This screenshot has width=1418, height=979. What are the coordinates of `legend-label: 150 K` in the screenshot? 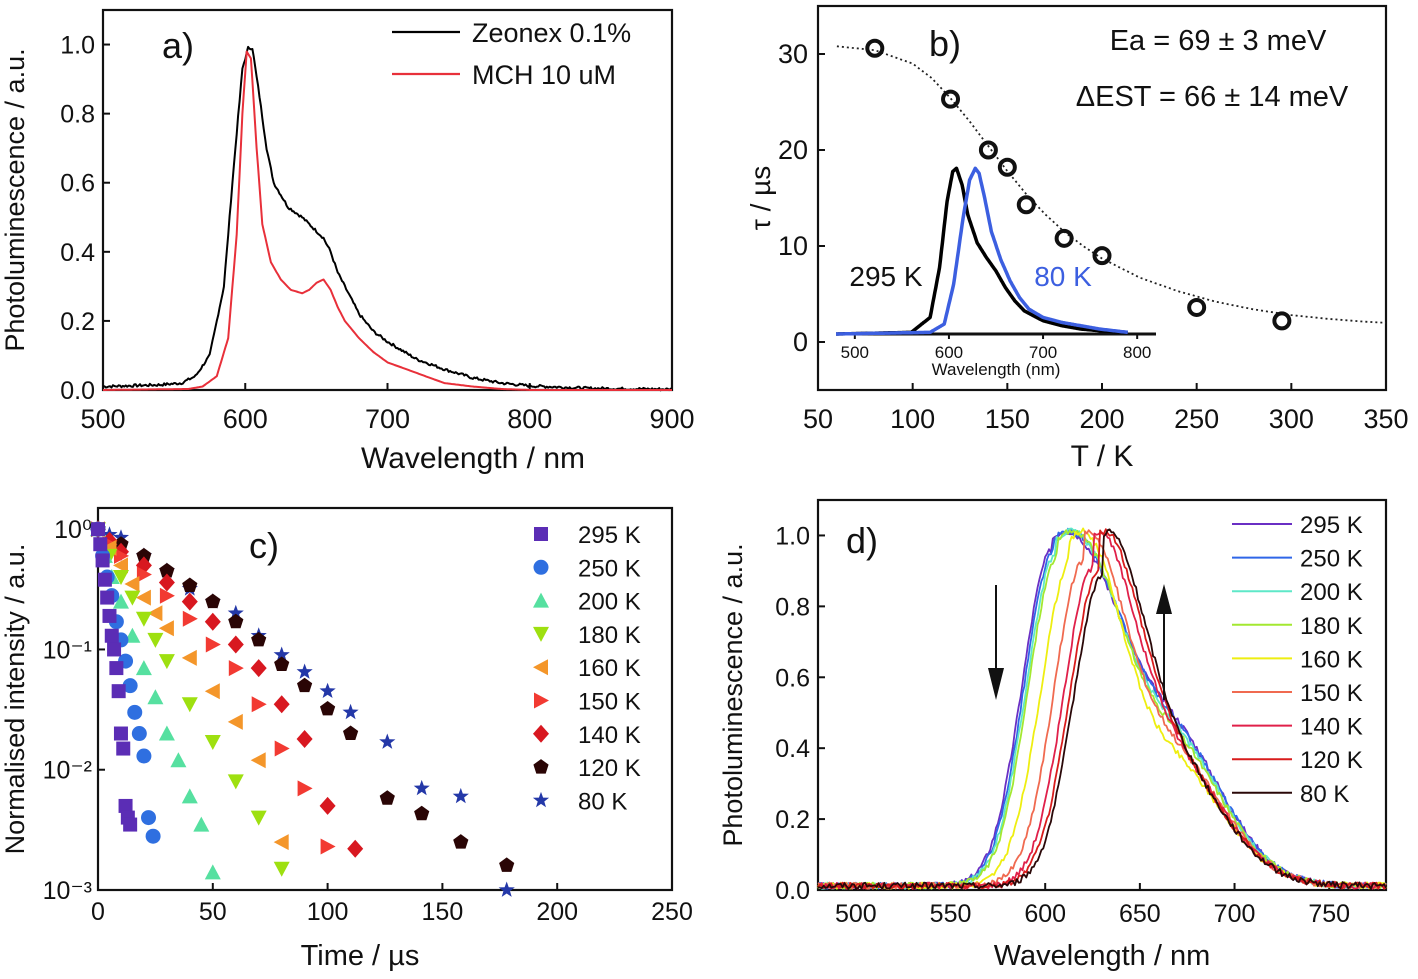 It's located at (1331, 693).